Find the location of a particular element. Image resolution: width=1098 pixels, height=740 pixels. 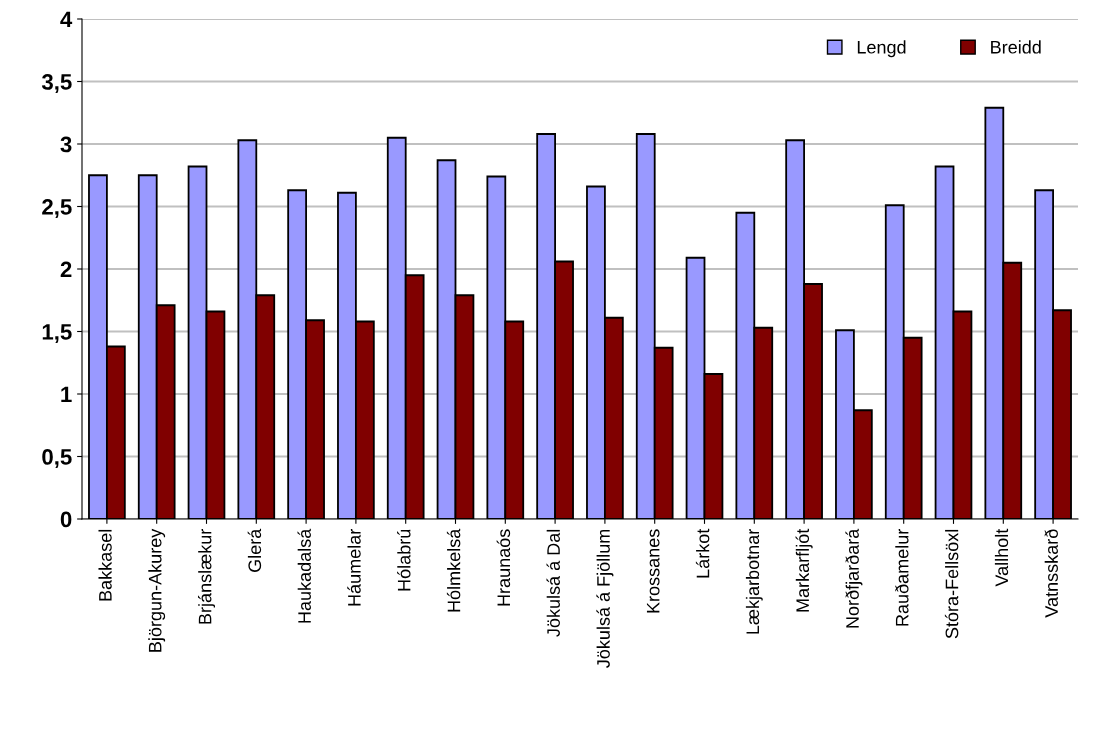

x-tick-label: Hólabrú is located at coordinates (404, 560).